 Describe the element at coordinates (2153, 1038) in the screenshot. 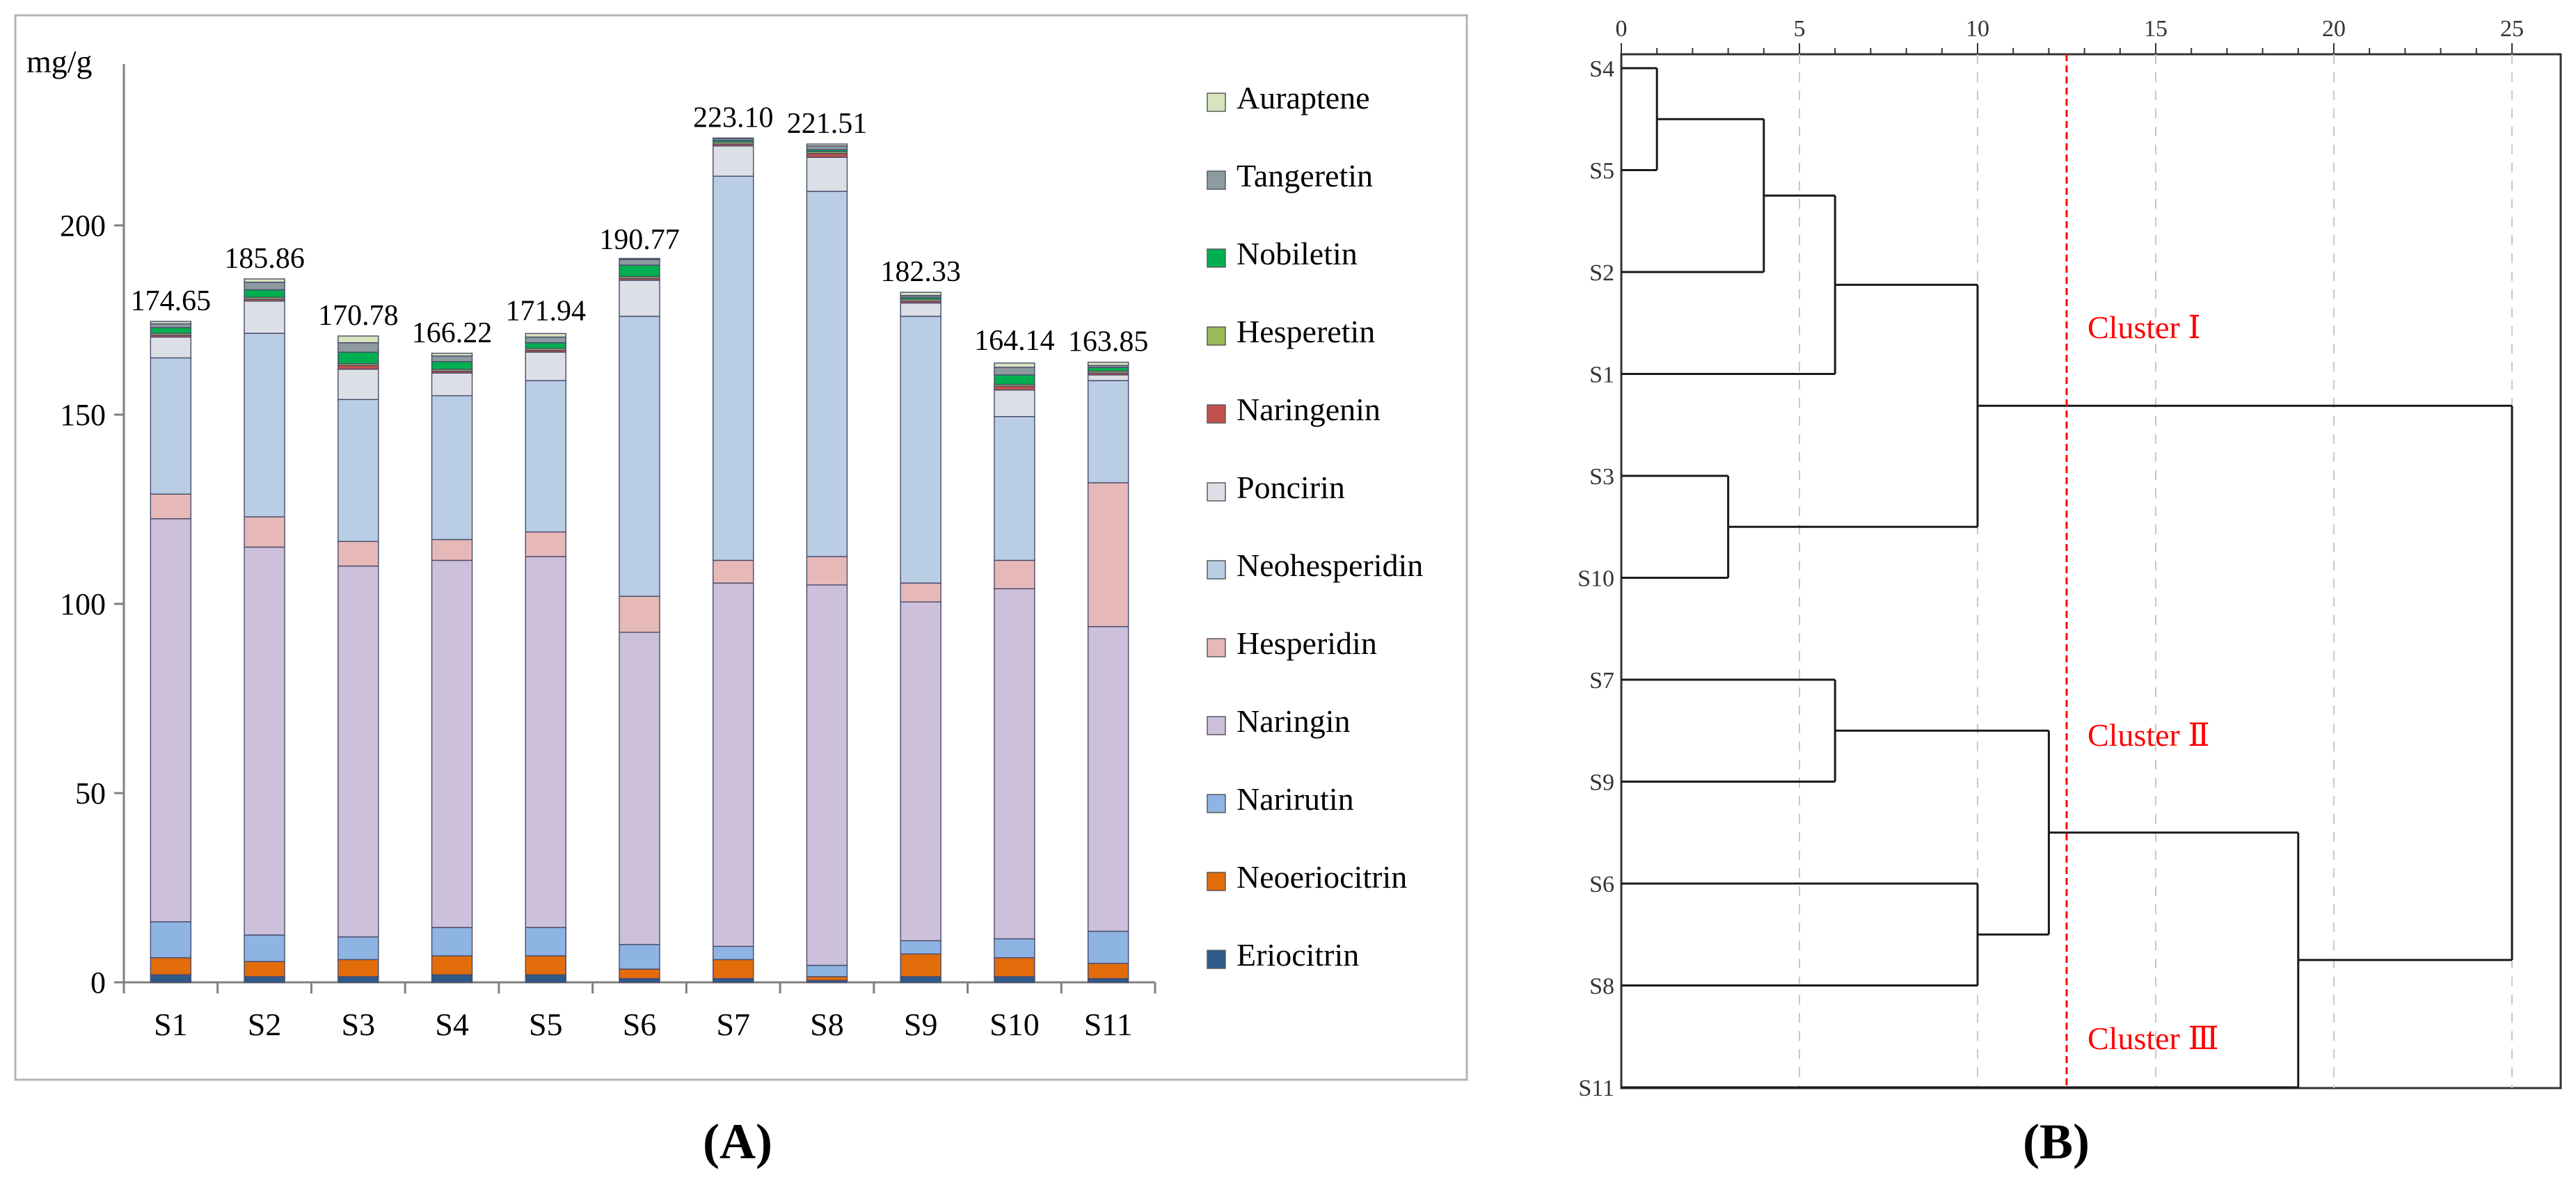

I see `cluster-label: Cluster Ⅲ` at that location.